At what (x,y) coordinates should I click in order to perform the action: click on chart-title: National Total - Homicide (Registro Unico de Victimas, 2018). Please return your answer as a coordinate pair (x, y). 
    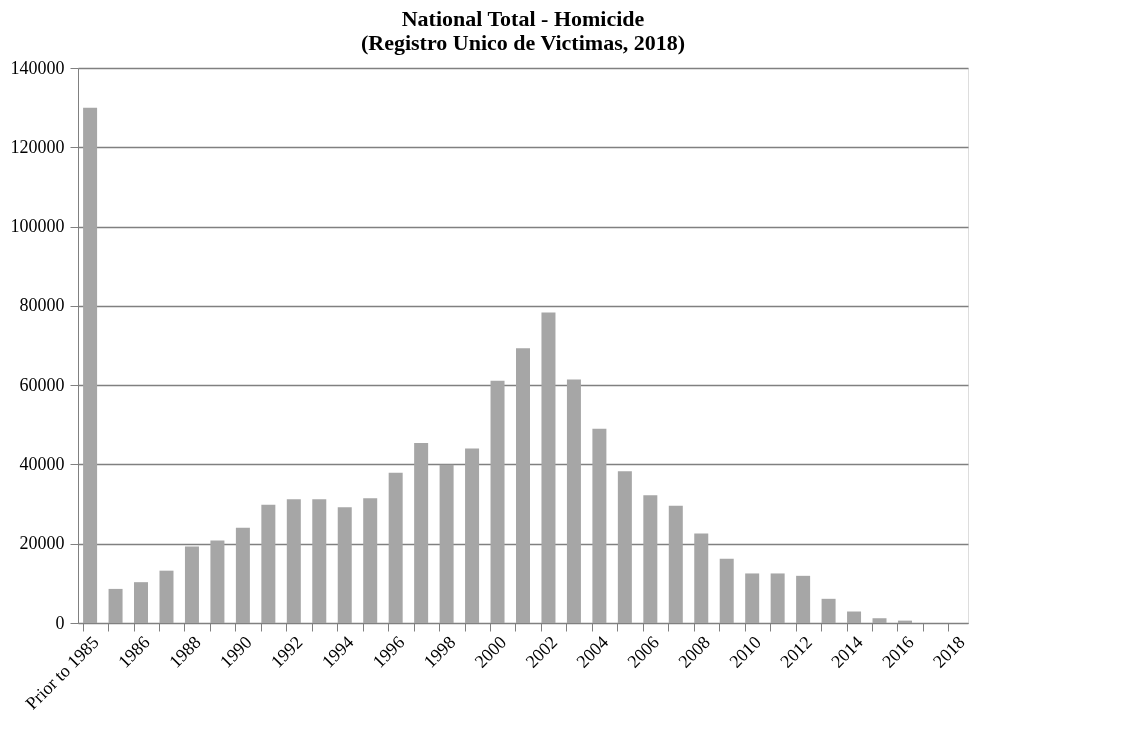
    Looking at the image, I should click on (523, 30).